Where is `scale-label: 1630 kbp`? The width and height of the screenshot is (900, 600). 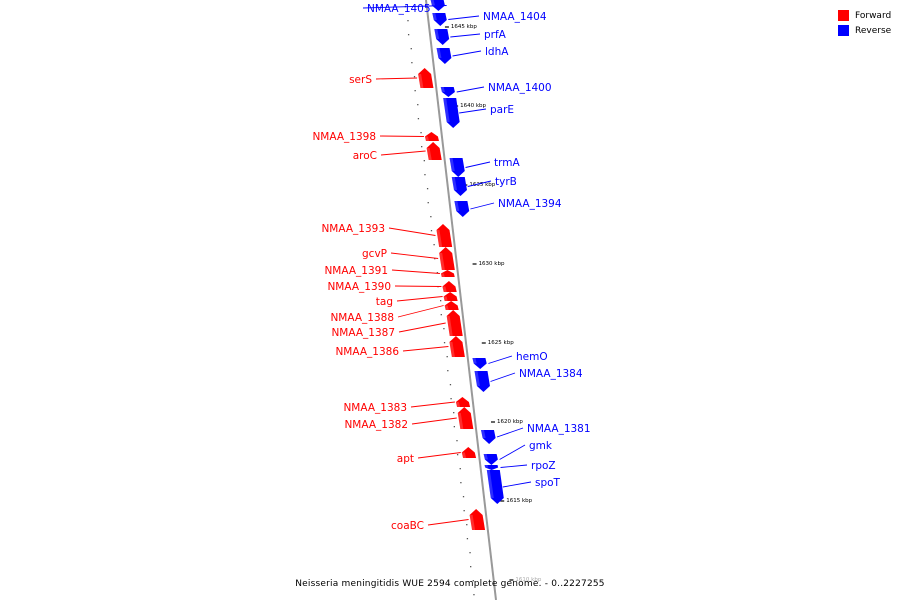 scale-label: 1630 kbp is located at coordinates (492, 264).